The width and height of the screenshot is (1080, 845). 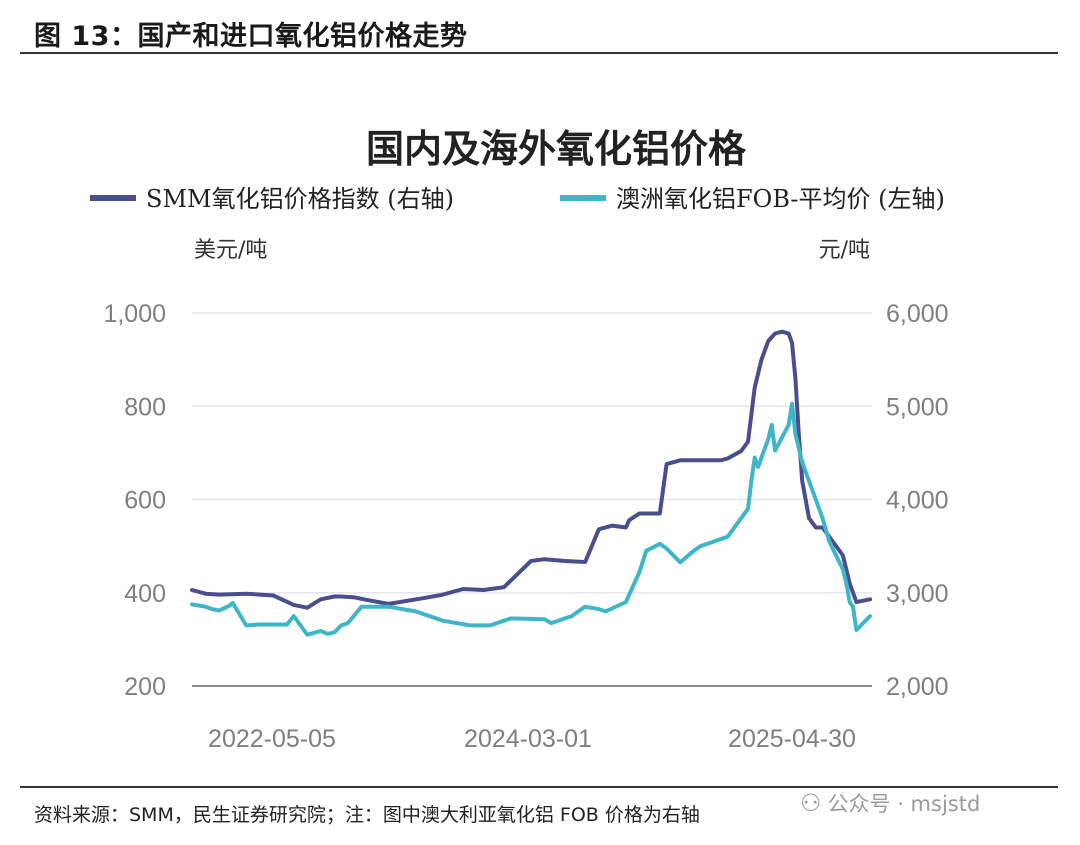 I want to click on left-axis-unit: 美元/吨, so click(x=230, y=250).